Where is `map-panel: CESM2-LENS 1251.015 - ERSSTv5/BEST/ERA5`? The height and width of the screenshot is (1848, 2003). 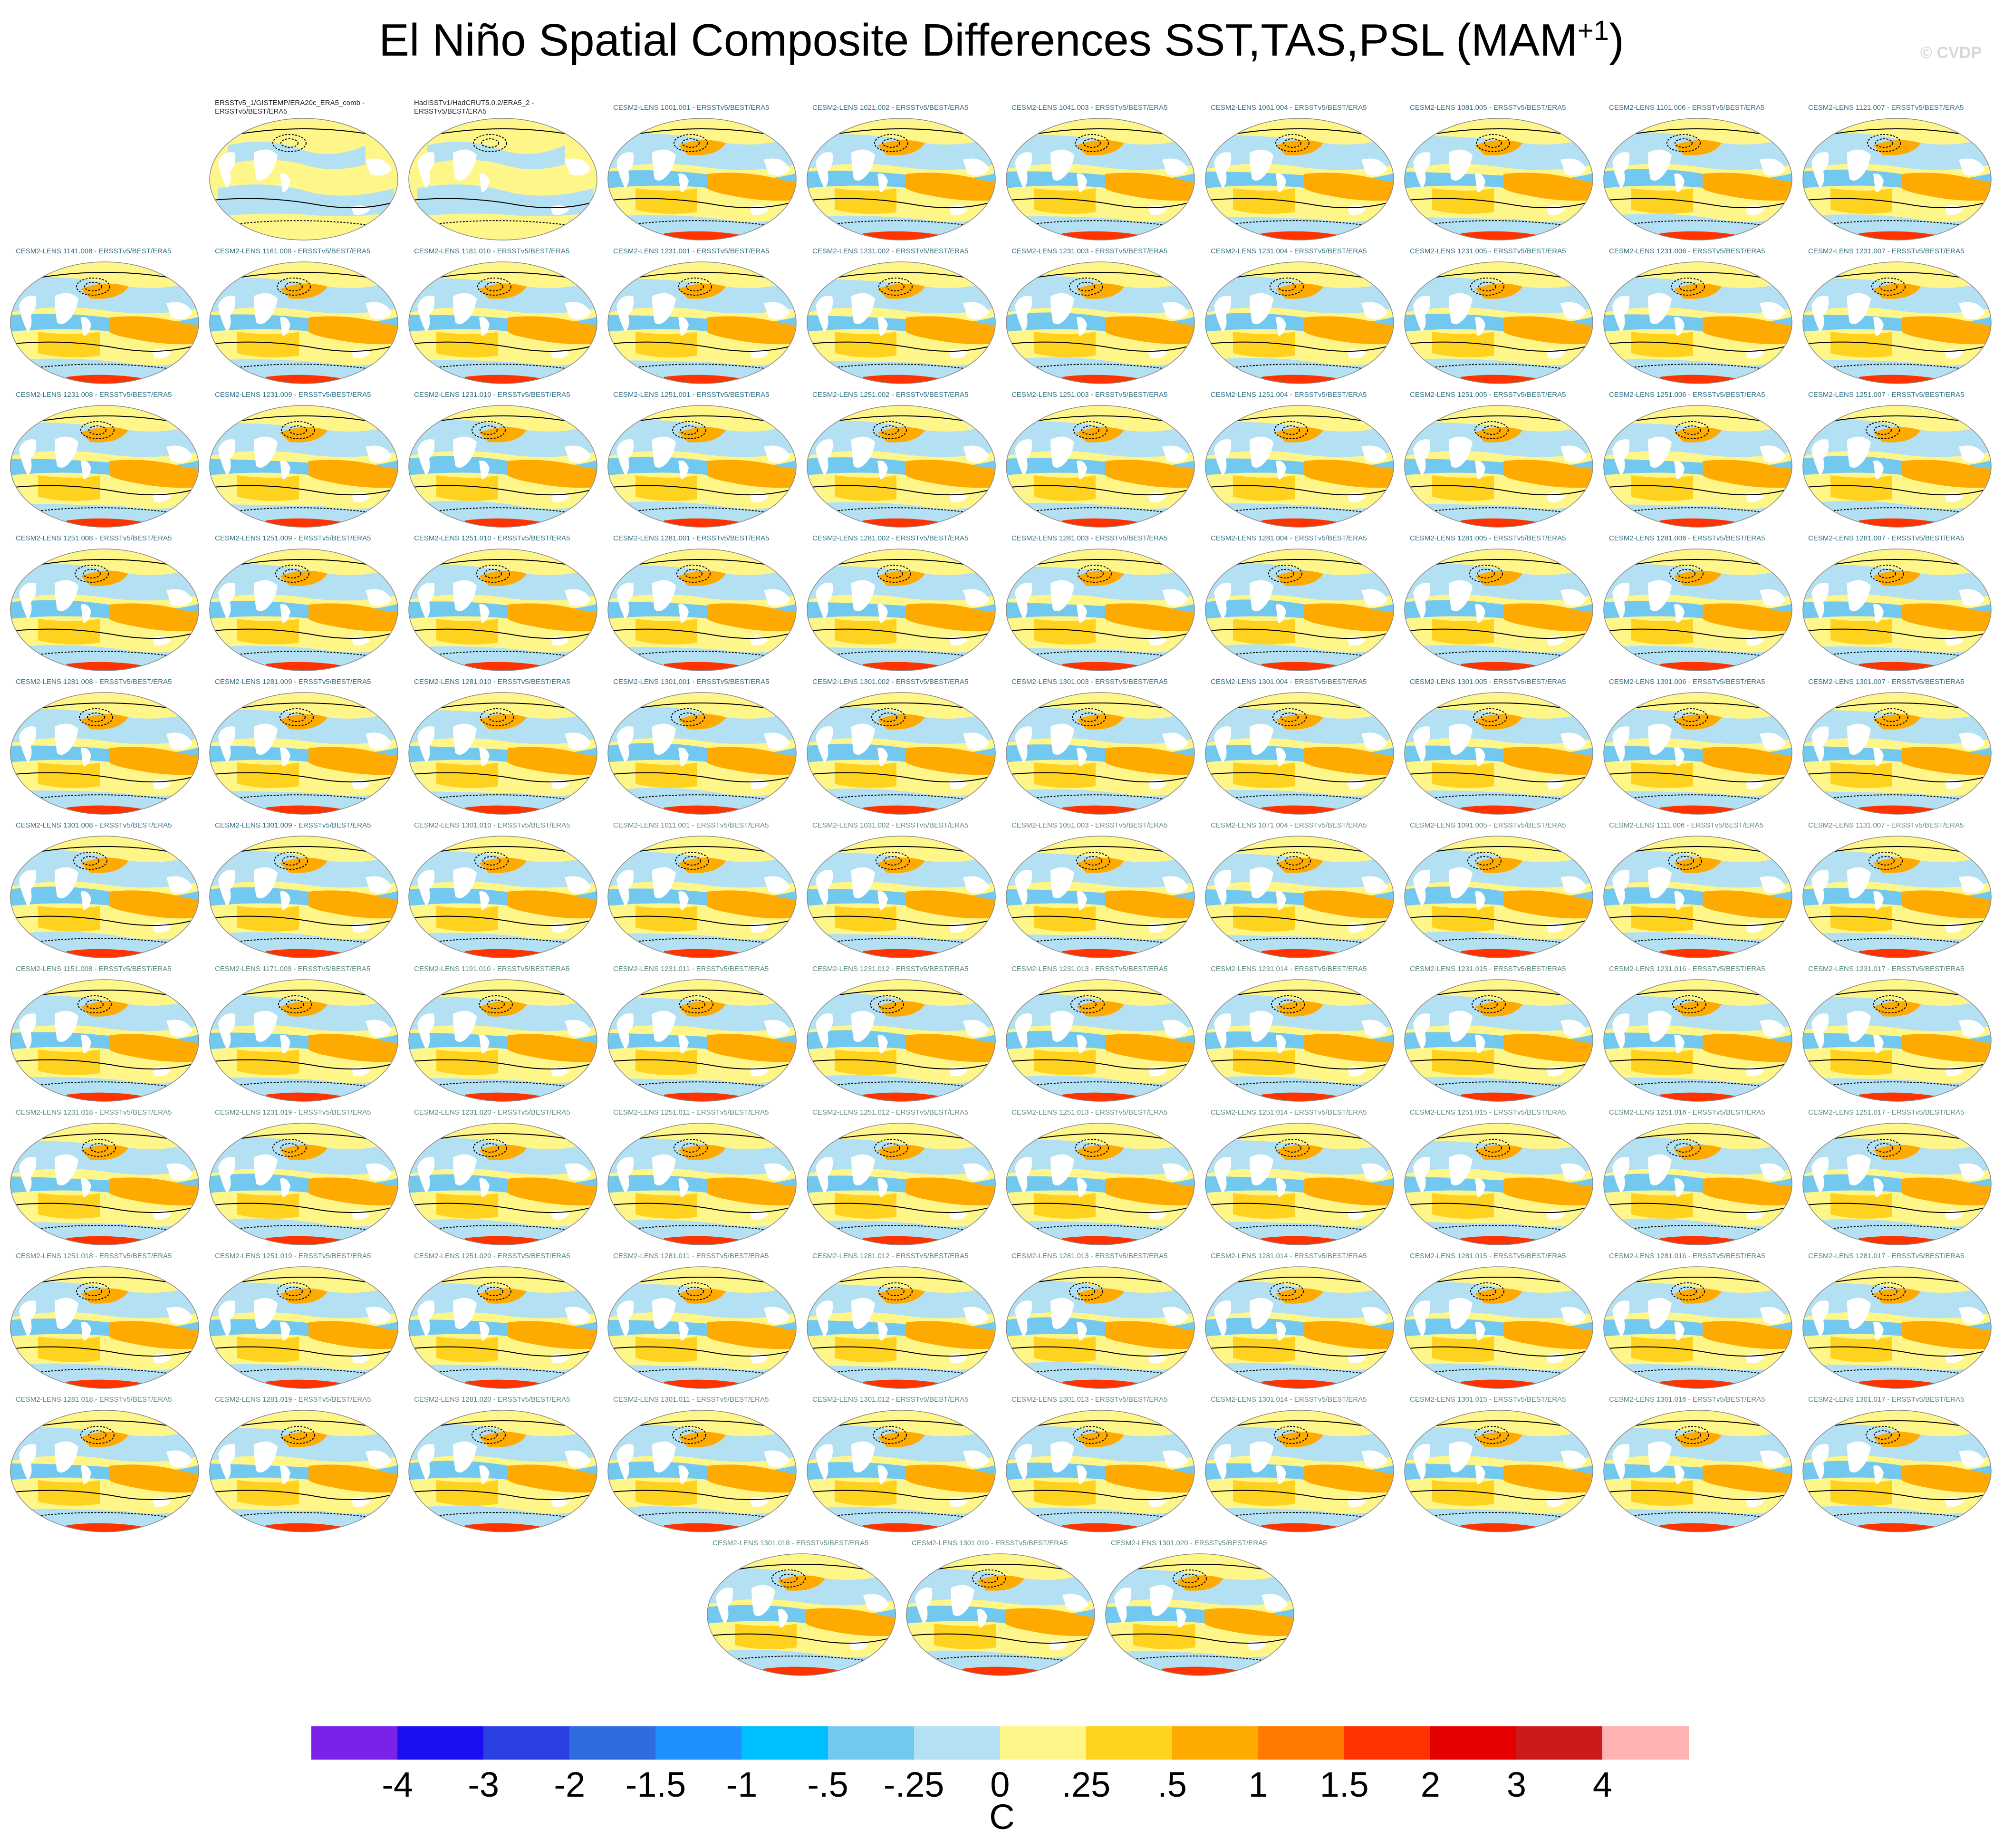 map-panel: CESM2-LENS 1251.015 - ERSSTv5/BEST/ERA5 is located at coordinates (1498, 1179).